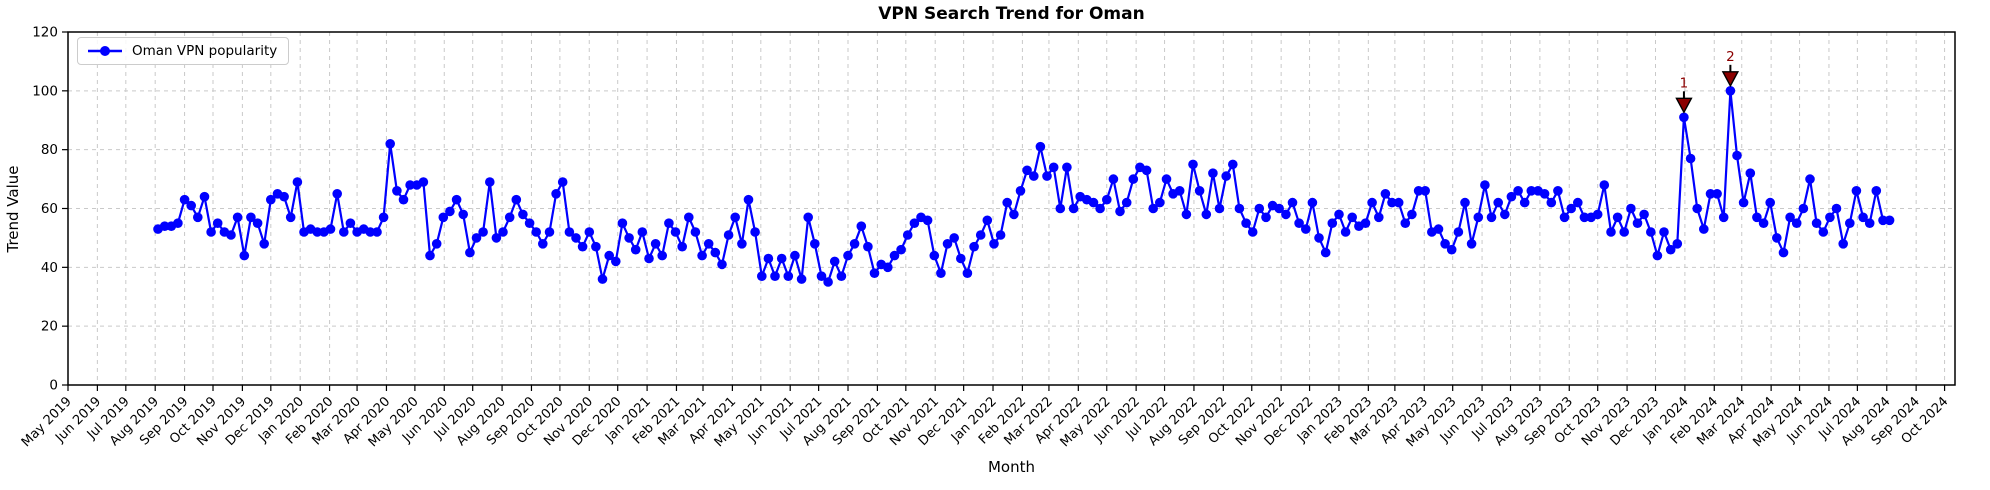 This screenshot has width=1990, height=490. I want to click on chart-title: VPN Search Trend for Oman, so click(1011, 14).